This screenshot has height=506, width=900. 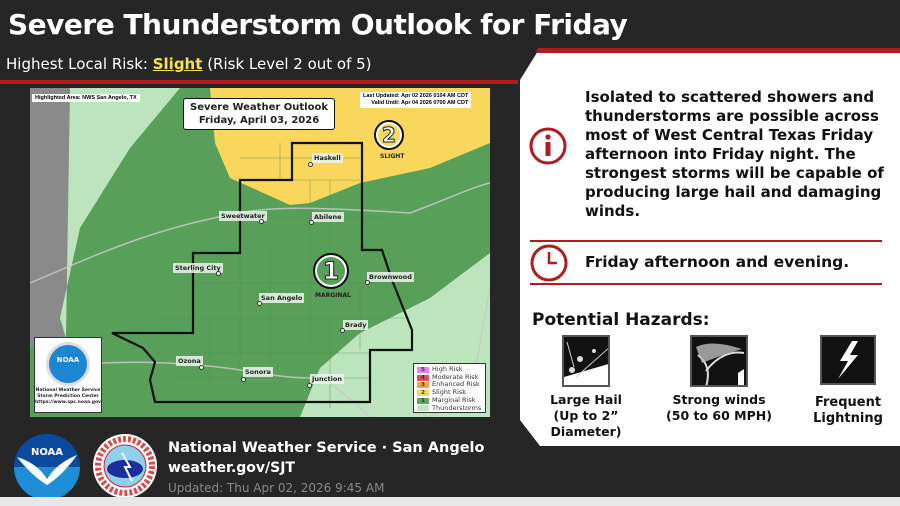 I want to click on info-icon, so click(x=548, y=146).